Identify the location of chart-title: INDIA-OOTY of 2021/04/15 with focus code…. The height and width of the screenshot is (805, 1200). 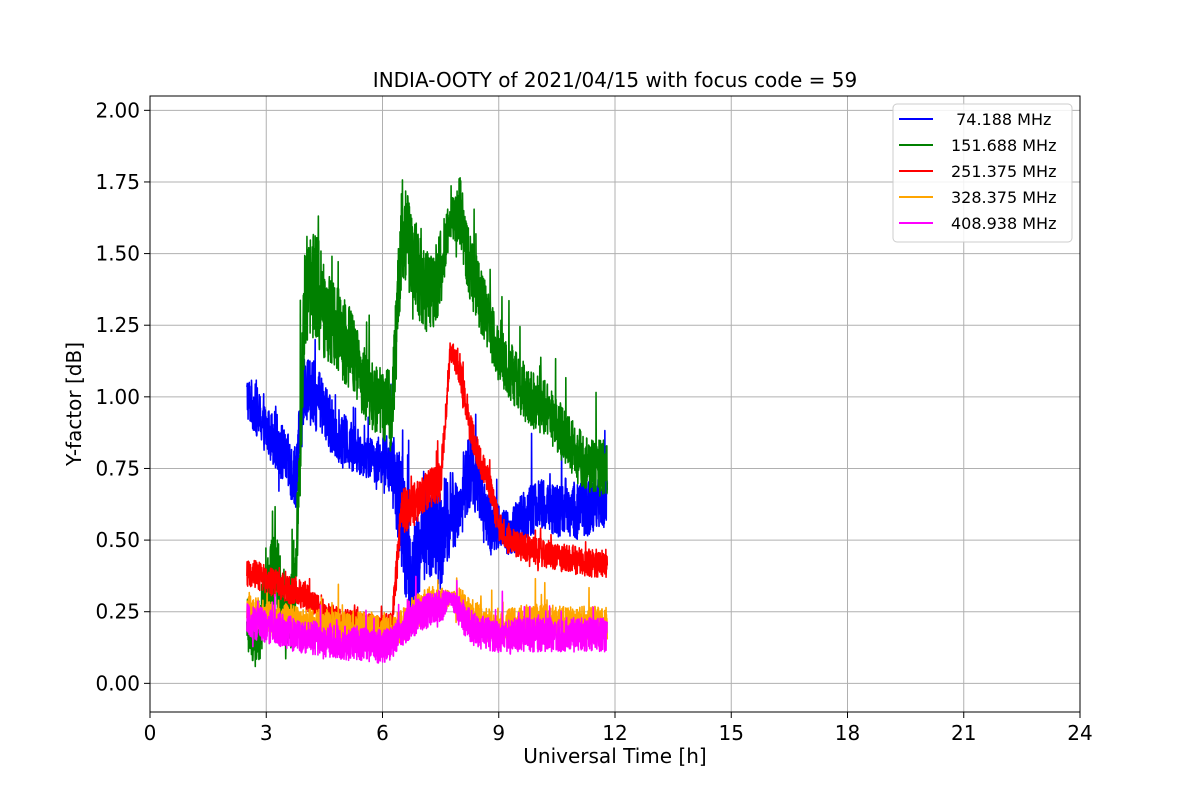
(615, 80).